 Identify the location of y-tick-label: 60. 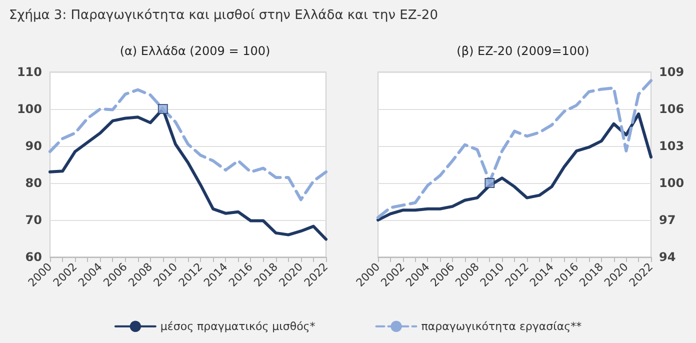
(33, 257).